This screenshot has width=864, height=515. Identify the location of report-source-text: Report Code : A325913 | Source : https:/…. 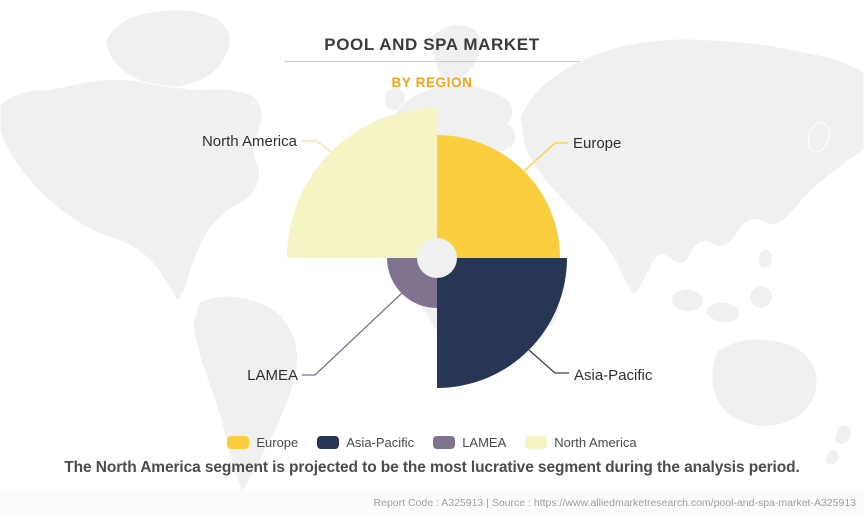
(614, 502).